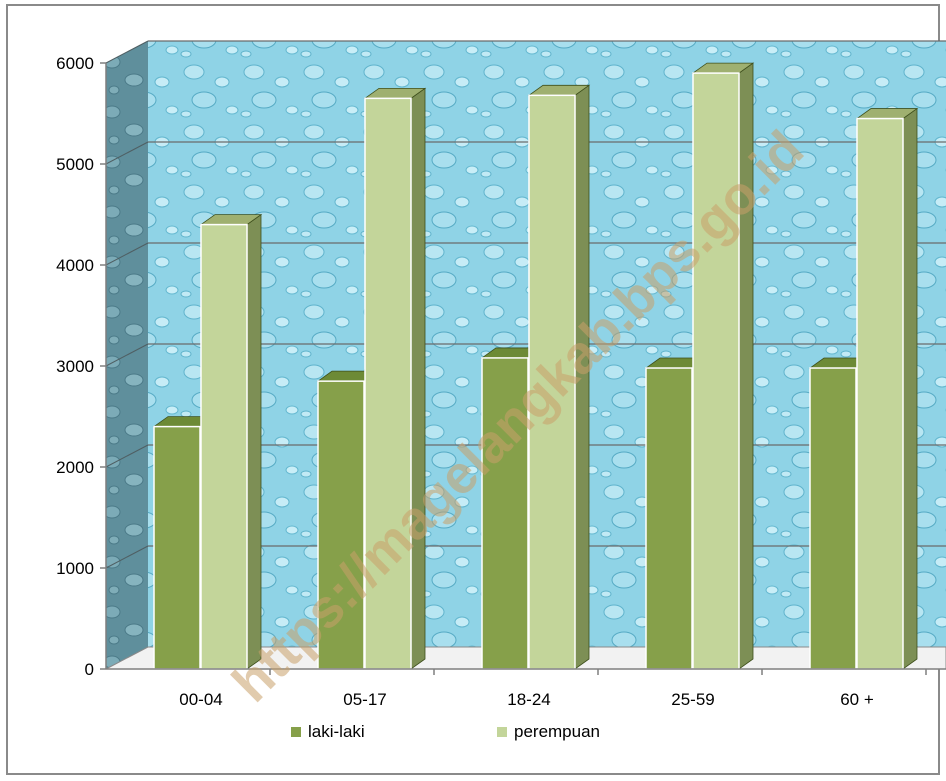  Describe the element at coordinates (364, 699) in the screenshot. I see `x-tick-label: 05-17` at that location.